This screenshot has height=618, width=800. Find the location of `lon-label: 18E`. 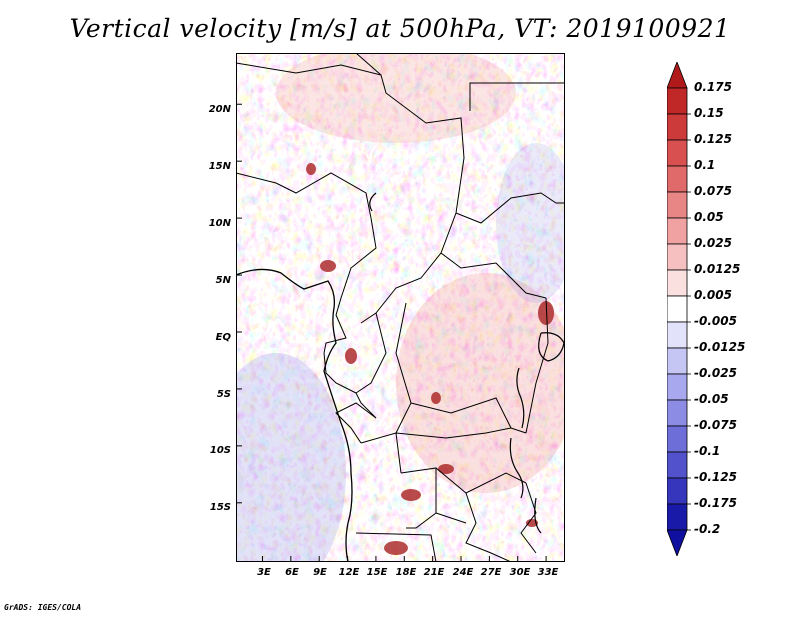

lon-label: 18E is located at coordinates (406, 572).